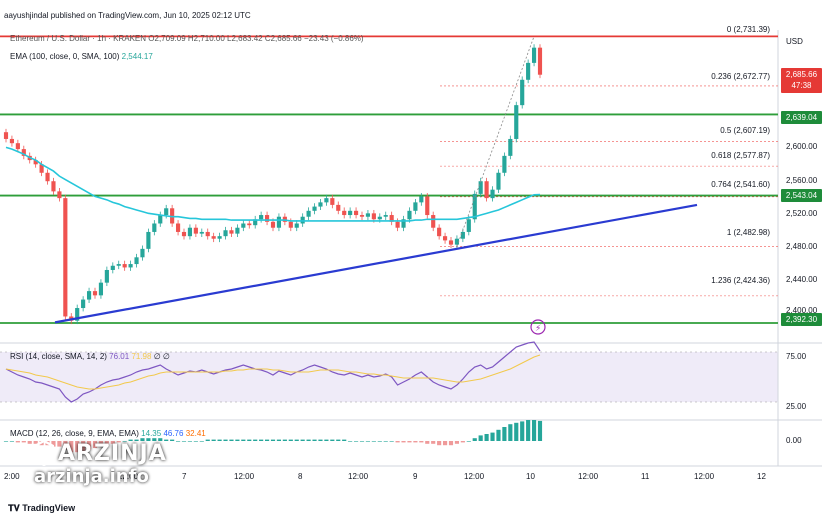 The width and height of the screenshot is (822, 522). Describe the element at coordinates (74, 433) in the screenshot. I see `macd-label: MACD (12, 26, close, 9, EMA, EMA)` at that location.